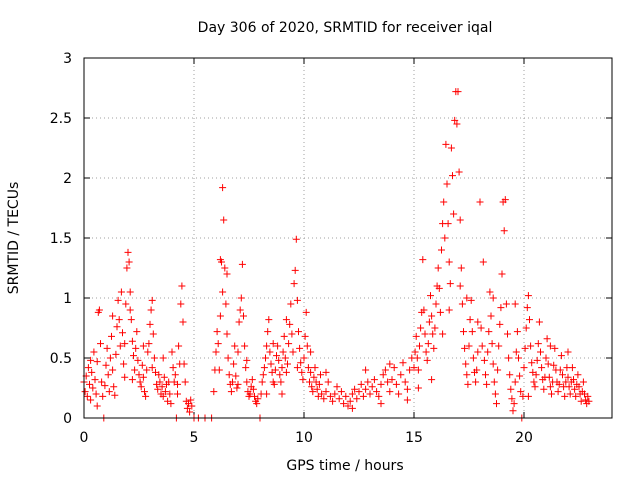 The image size is (640, 480). Describe the element at coordinates (67, 419) in the screenshot. I see `y-tick-label: 0` at that location.